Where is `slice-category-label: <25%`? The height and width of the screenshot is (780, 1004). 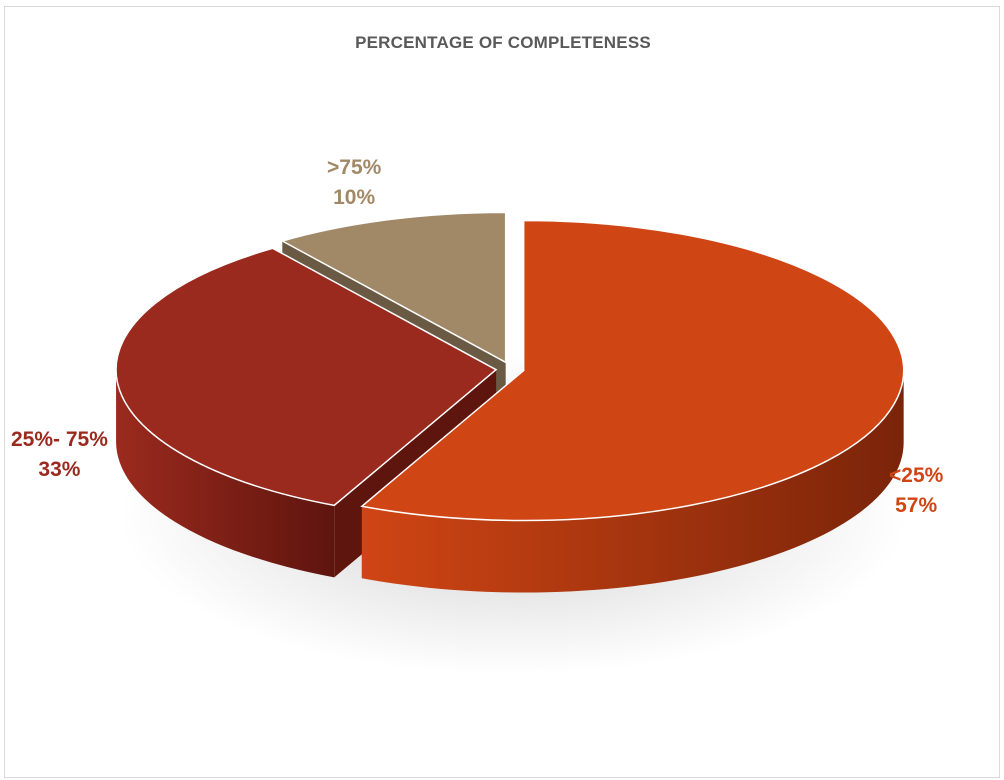
slice-category-label: <25% is located at coordinates (916, 475).